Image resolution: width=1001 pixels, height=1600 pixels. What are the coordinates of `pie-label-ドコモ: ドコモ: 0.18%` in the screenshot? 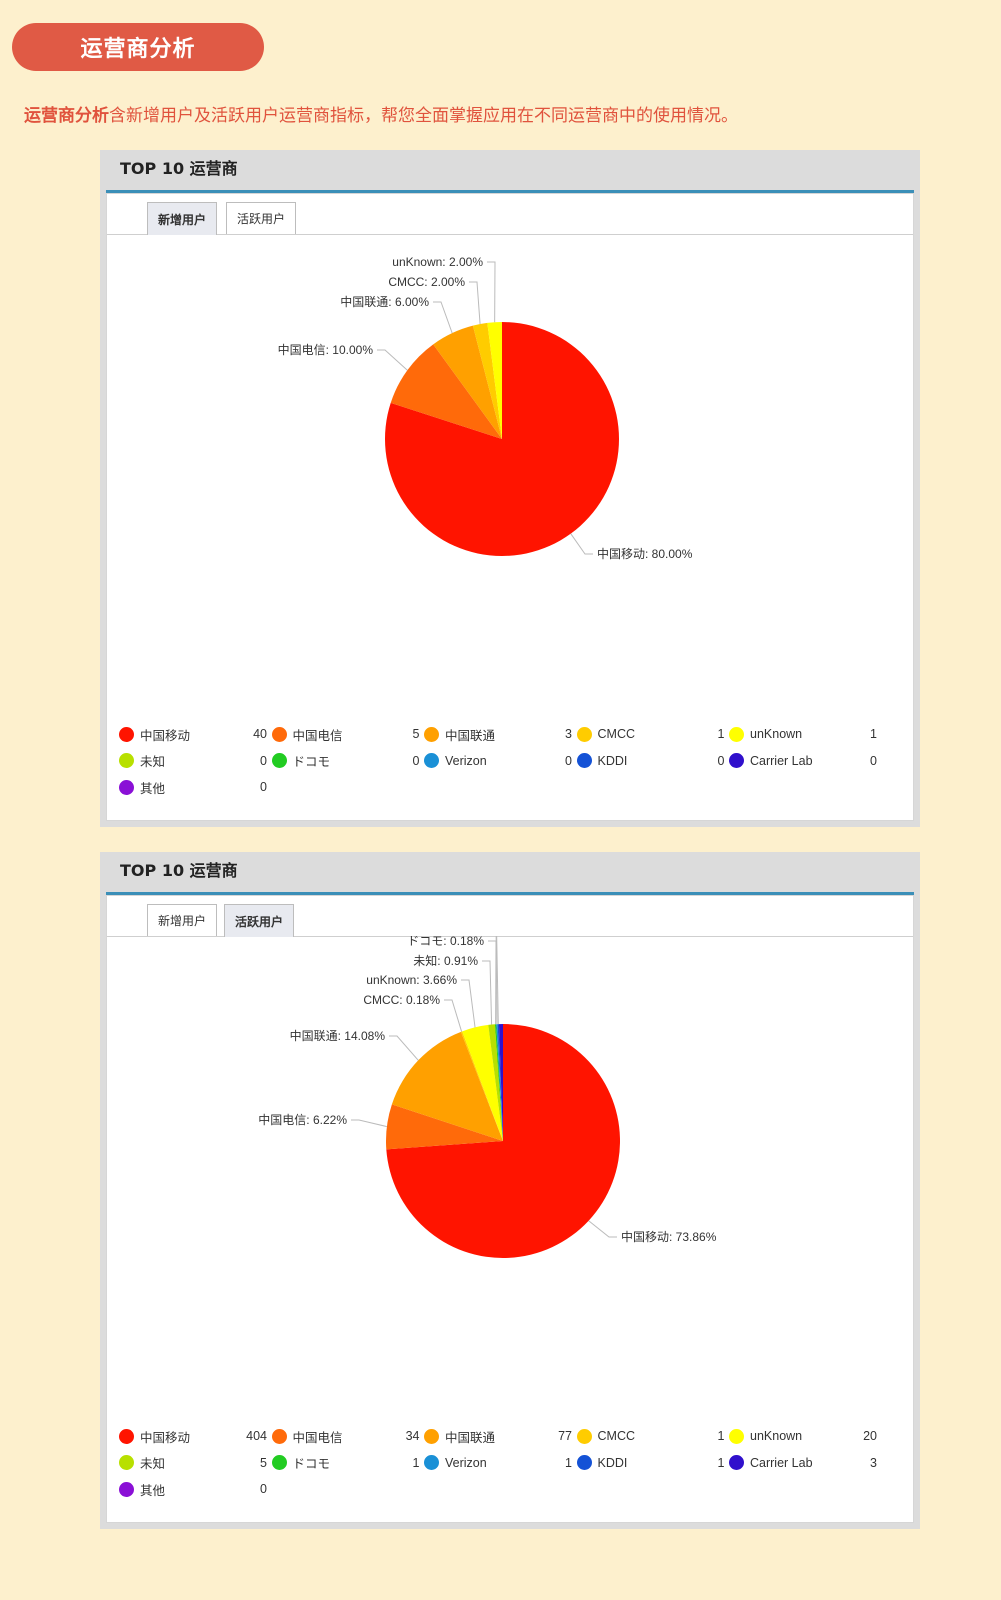 It's located at (445, 942).